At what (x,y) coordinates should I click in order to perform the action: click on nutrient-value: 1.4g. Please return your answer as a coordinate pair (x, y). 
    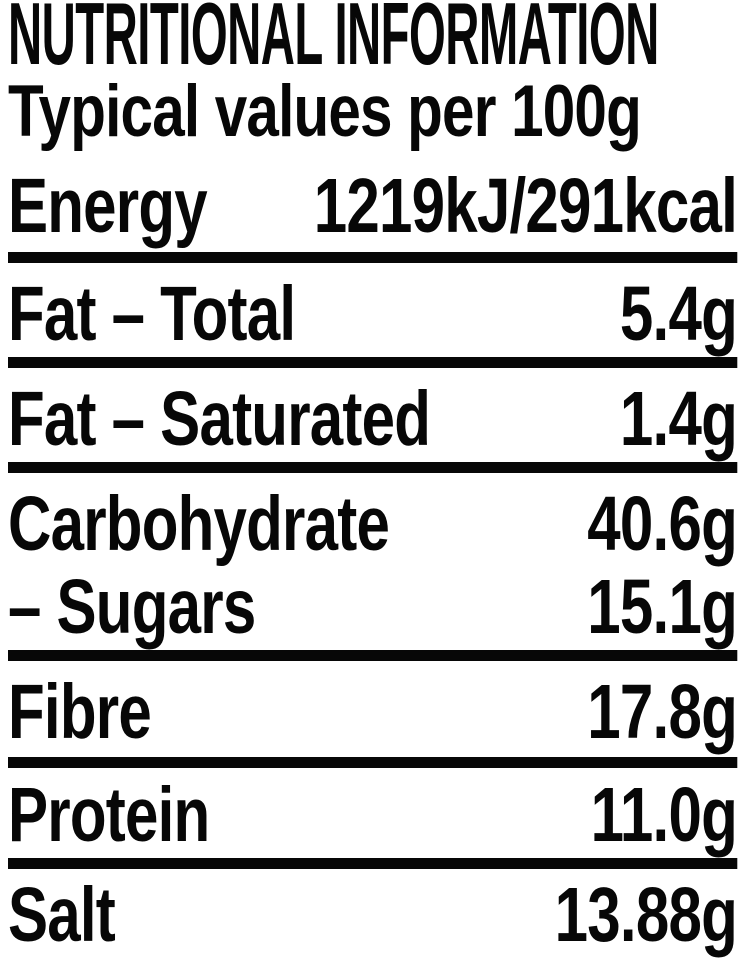
    Looking at the image, I should click on (678, 419).